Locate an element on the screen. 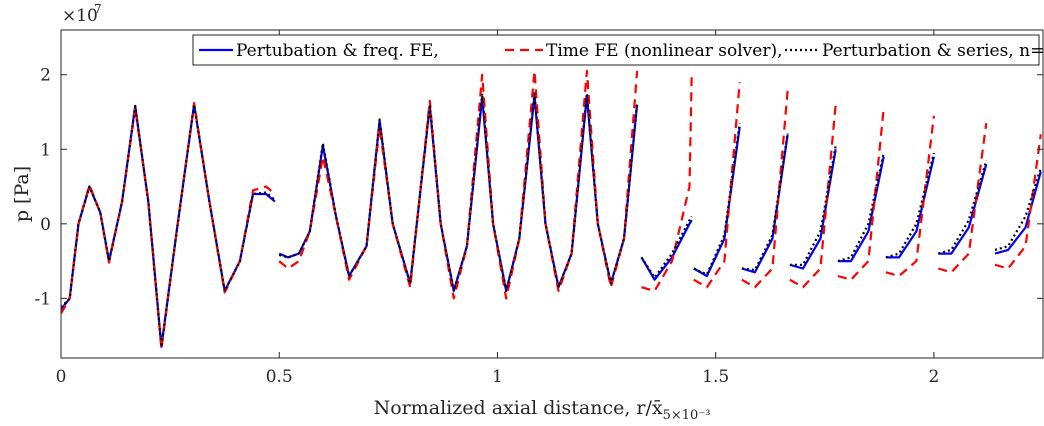  legend-box is located at coordinates (616, 50).